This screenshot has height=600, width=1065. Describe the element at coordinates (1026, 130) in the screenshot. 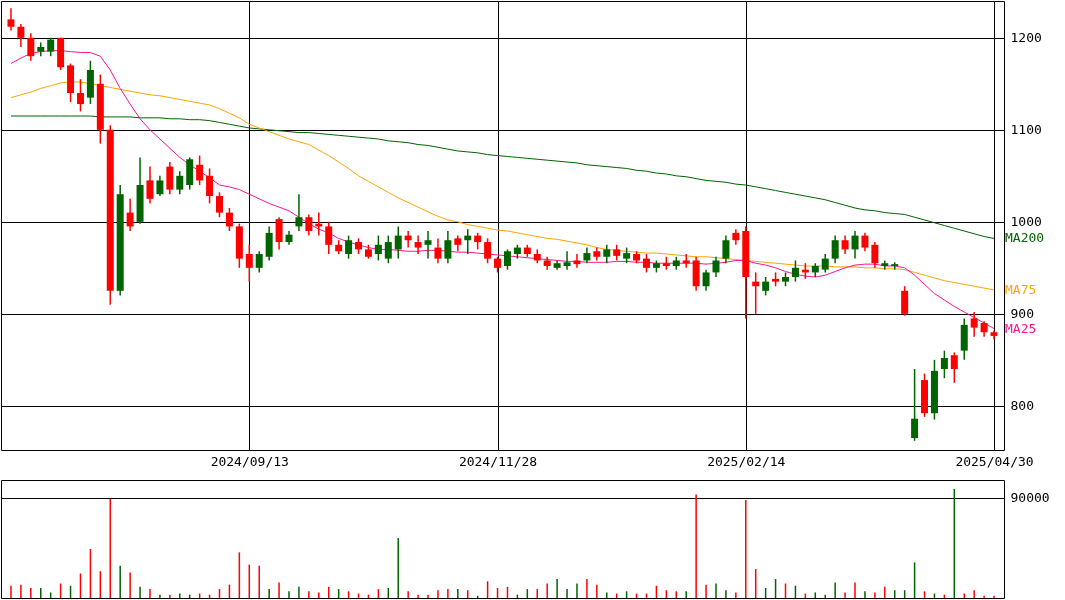

I see `y-tick-label: 1100` at that location.